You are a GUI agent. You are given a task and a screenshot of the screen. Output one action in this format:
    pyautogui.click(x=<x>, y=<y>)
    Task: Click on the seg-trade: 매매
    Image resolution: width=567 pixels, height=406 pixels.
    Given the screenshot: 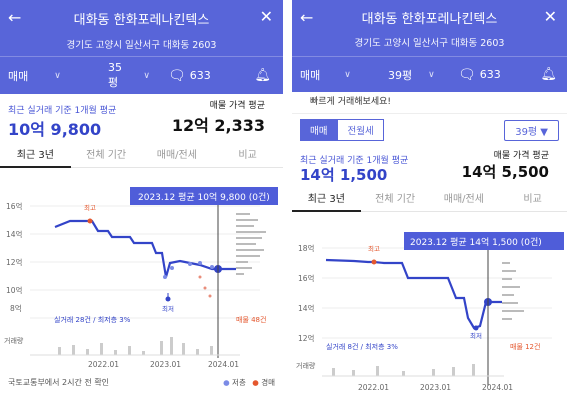 What is the action you would take?
    pyautogui.click(x=319, y=130)
    